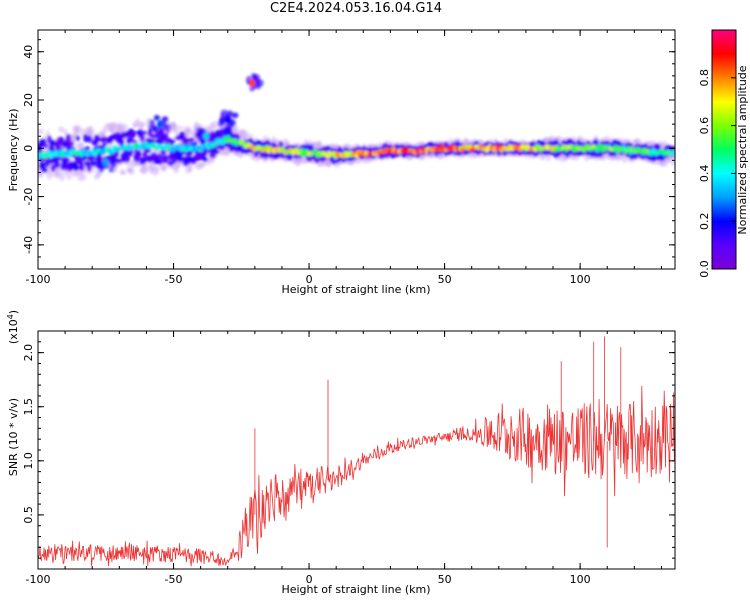 This screenshot has width=750, height=600. I want to click on snr-y-tick-label: 2.0, so click(28, 353).